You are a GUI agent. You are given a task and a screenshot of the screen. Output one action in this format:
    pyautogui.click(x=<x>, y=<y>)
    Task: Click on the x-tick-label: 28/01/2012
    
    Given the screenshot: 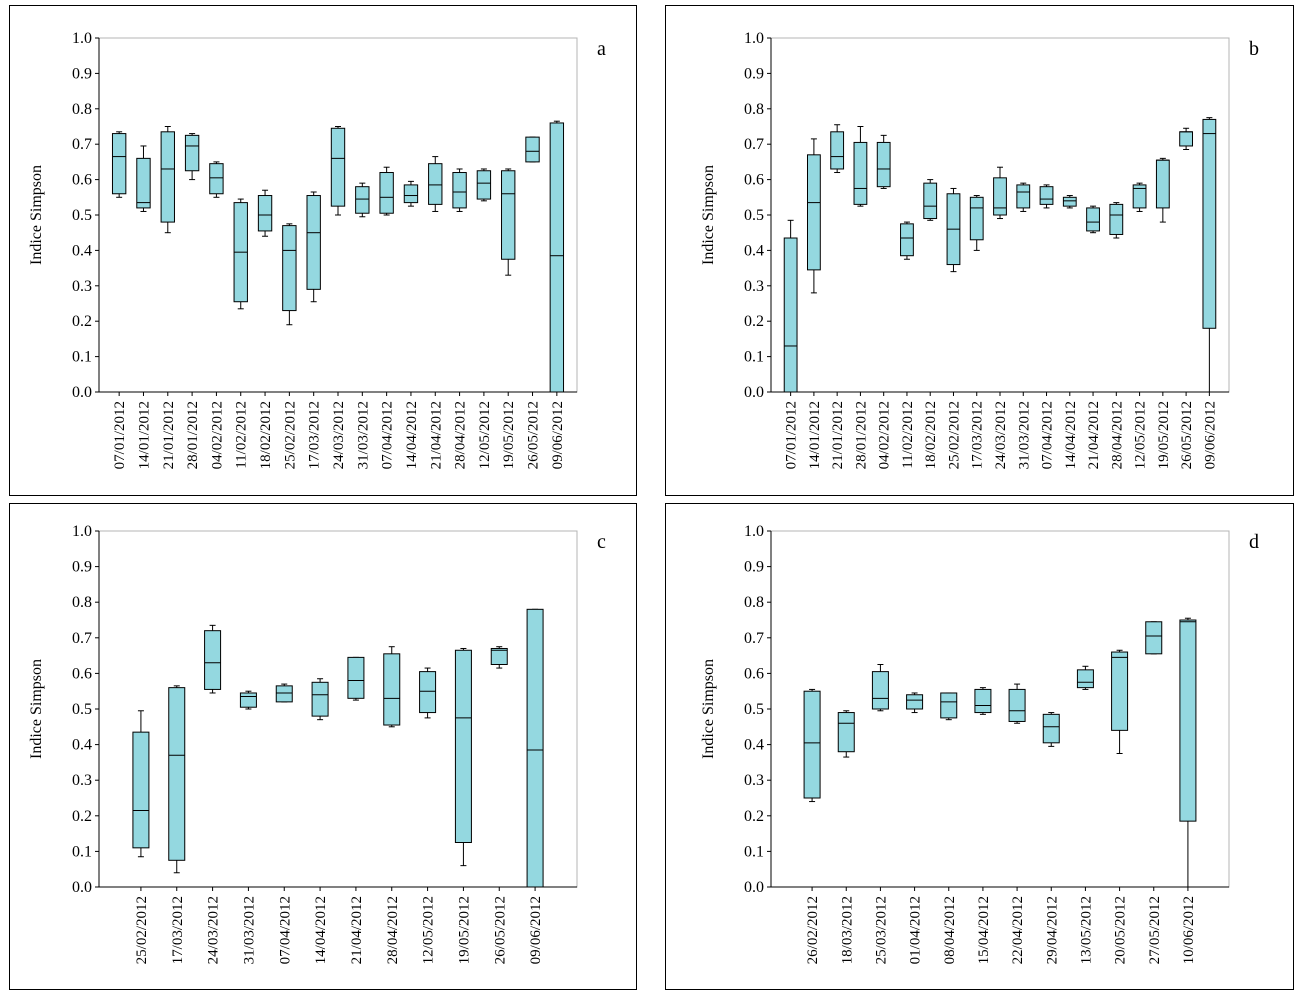 What is the action you would take?
    pyautogui.click(x=193, y=435)
    